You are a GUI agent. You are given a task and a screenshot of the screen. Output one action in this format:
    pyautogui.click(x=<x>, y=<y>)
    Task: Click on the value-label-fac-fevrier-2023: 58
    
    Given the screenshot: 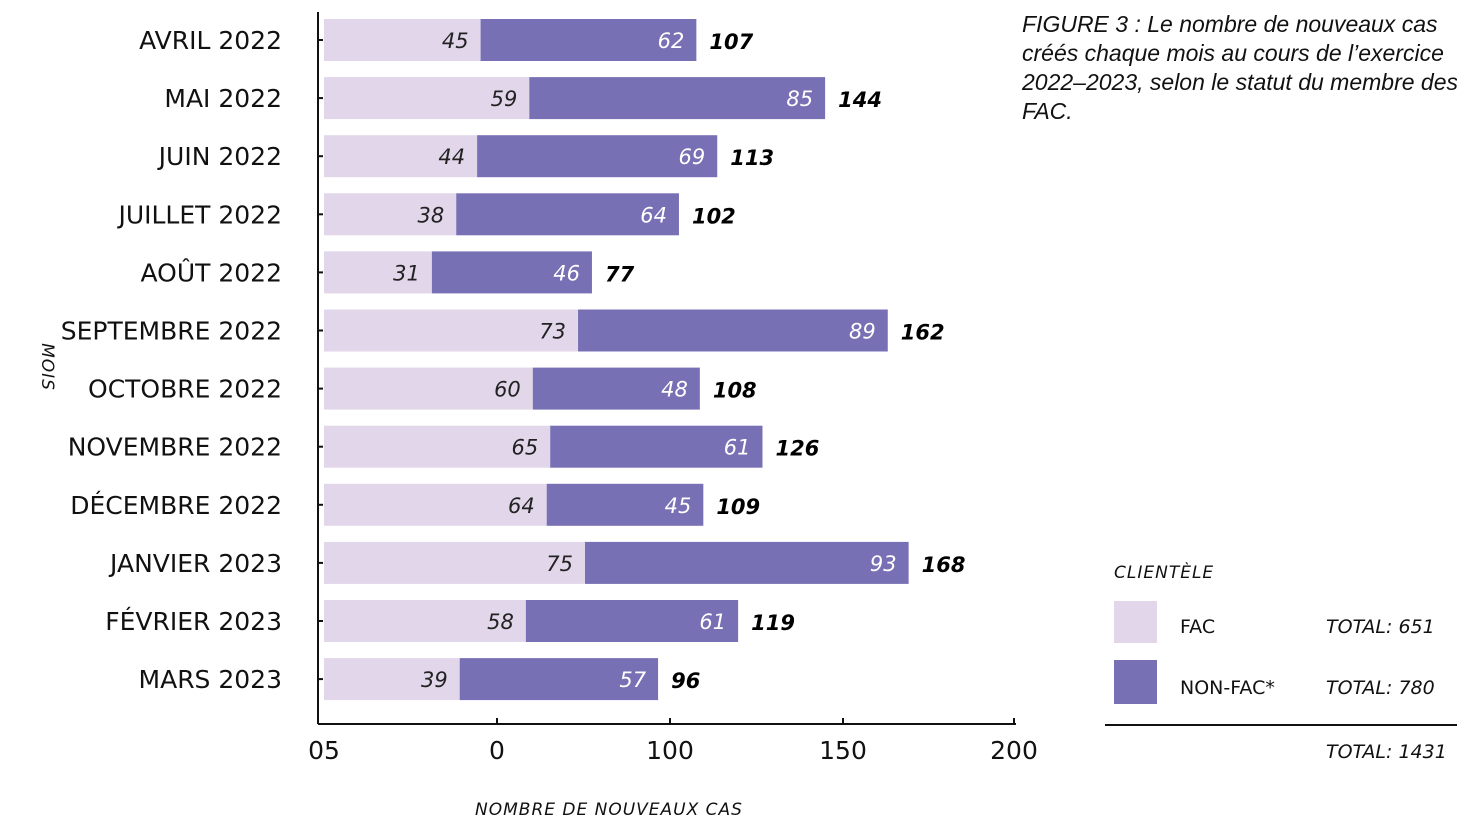 What is the action you would take?
    pyautogui.click(x=500, y=622)
    